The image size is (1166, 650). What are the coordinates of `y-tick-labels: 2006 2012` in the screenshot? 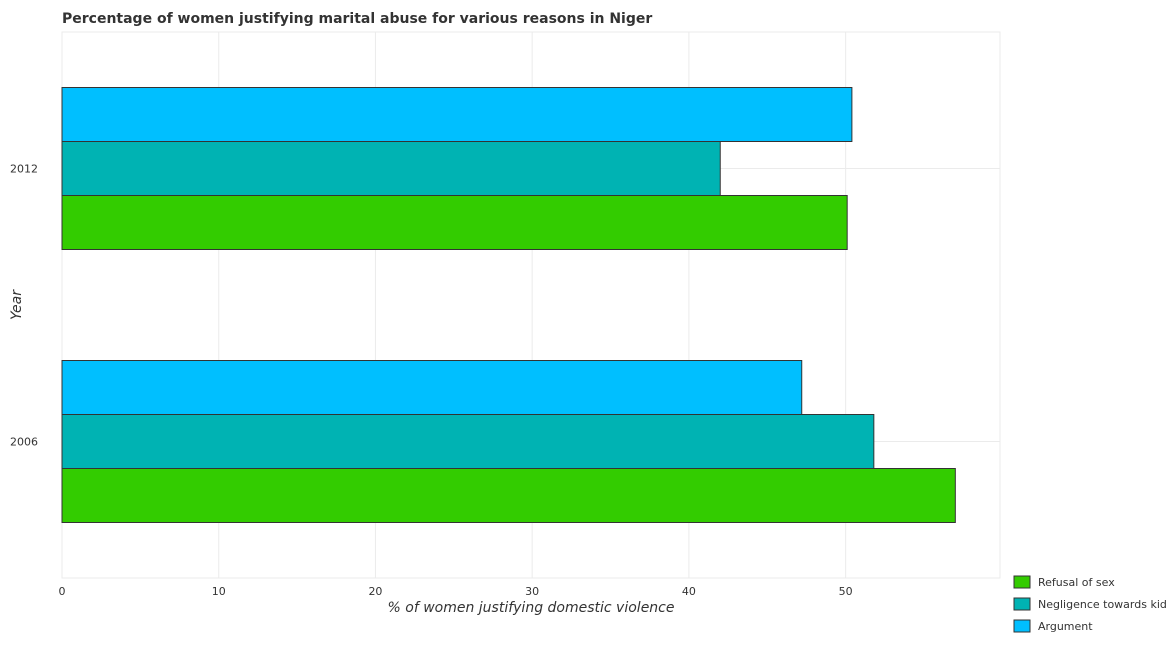 It's located at (24, 306).